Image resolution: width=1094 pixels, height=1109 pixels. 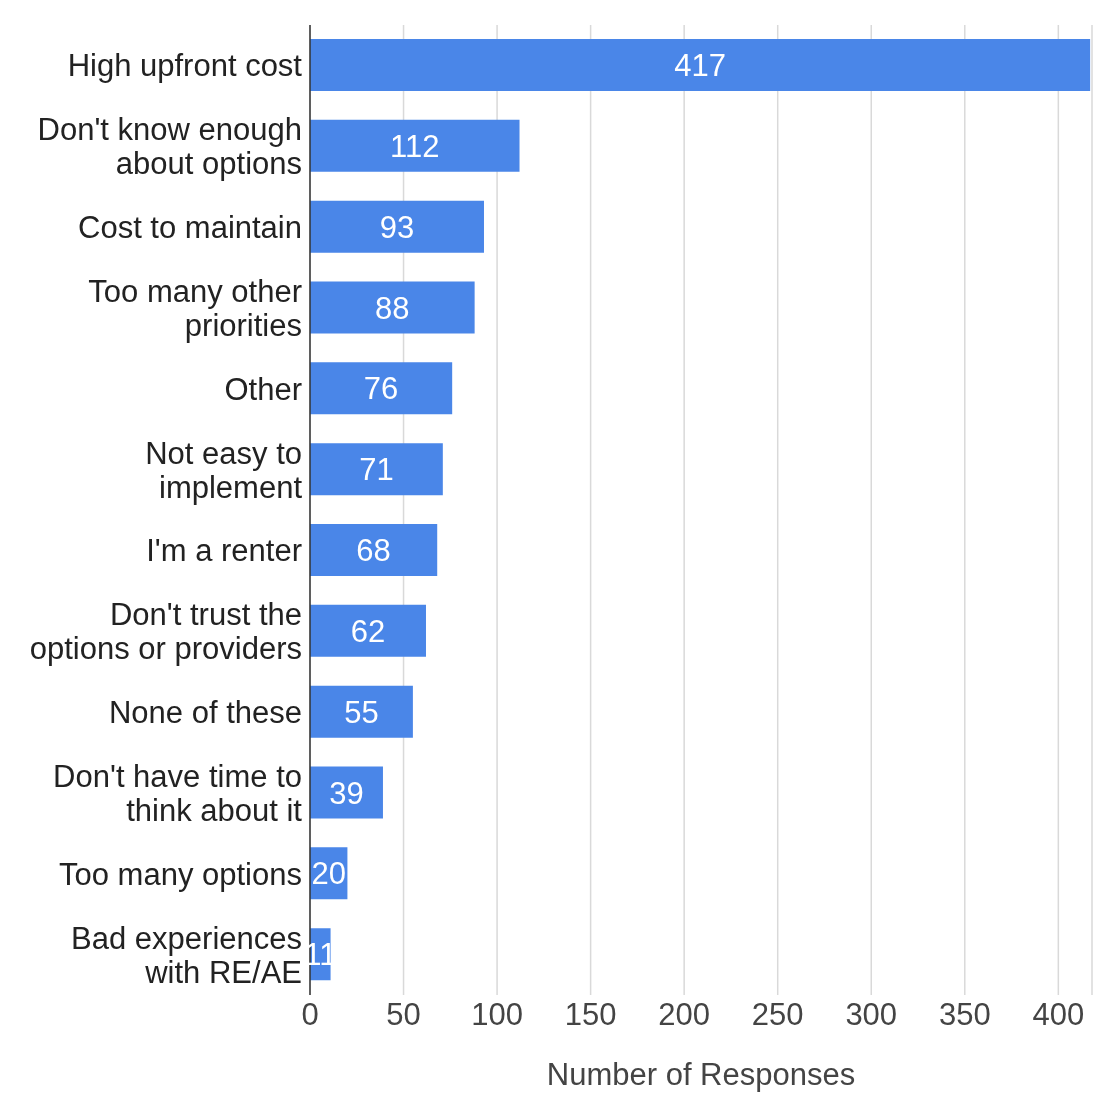 I want to click on data-label: 68, so click(x=373, y=551).